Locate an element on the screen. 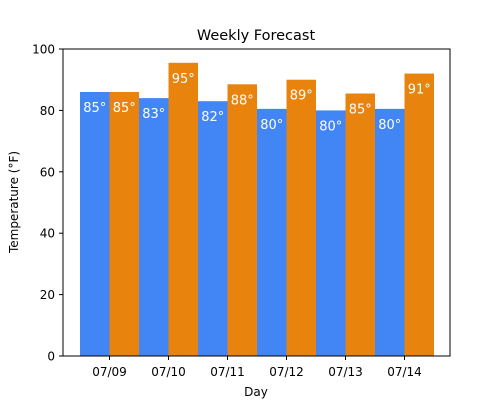 The image size is (500, 404). y-axis-label: Temperature (°F) is located at coordinates (14, 202).